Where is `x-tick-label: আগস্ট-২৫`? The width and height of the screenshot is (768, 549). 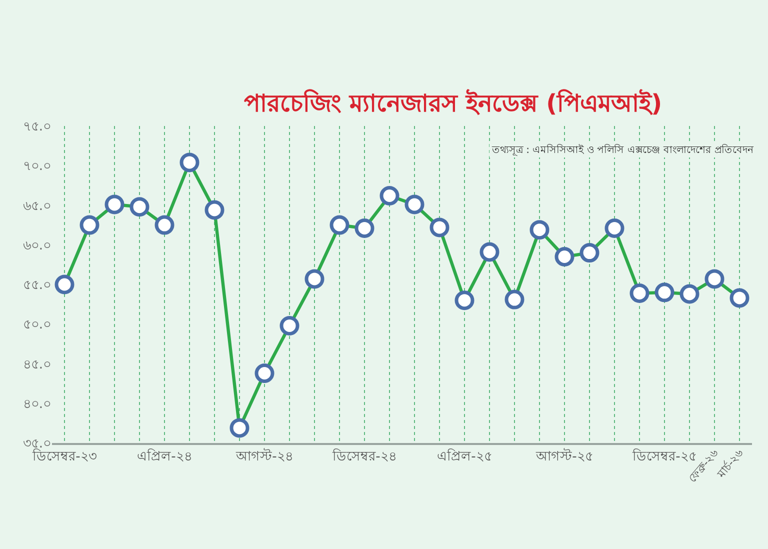 x-tick-label: আগস্ট-২৫ is located at coordinates (564, 456).